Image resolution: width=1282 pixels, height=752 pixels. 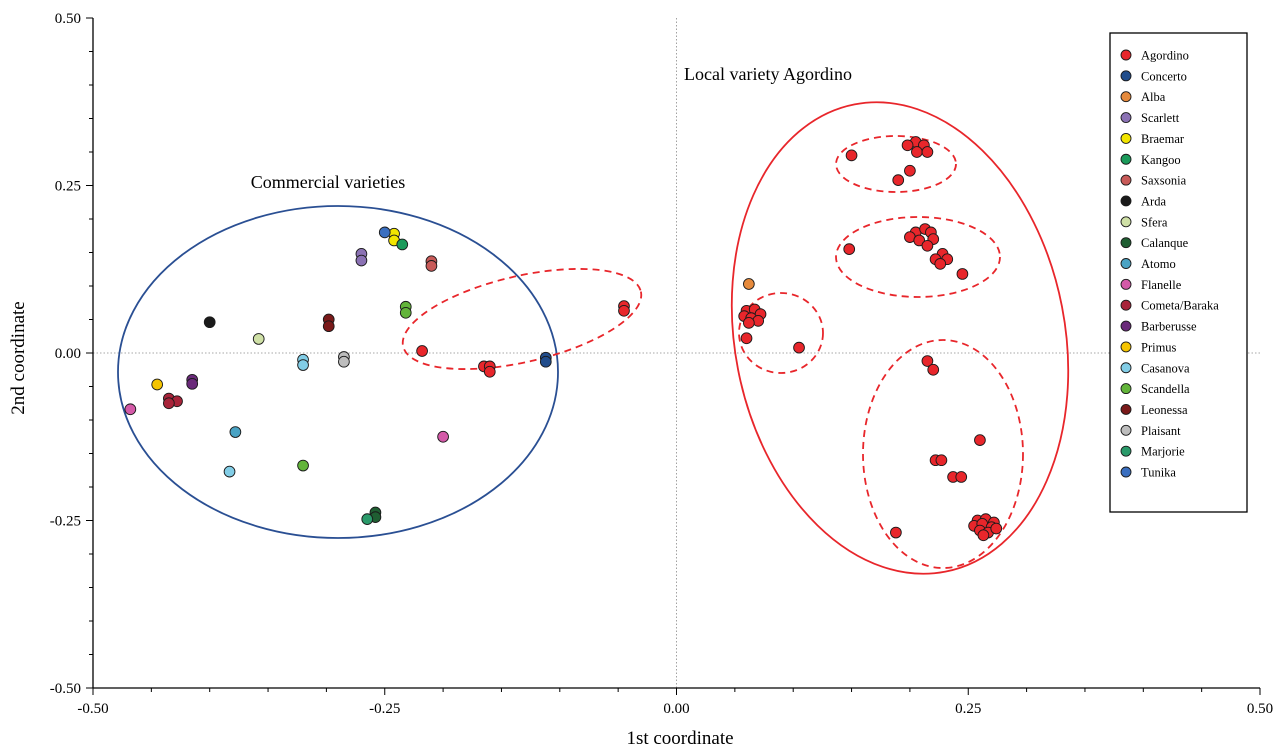 What do you see at coordinates (1164, 181) in the screenshot?
I see `legend-label-saxsonia: Saxsonia` at bounding box center [1164, 181].